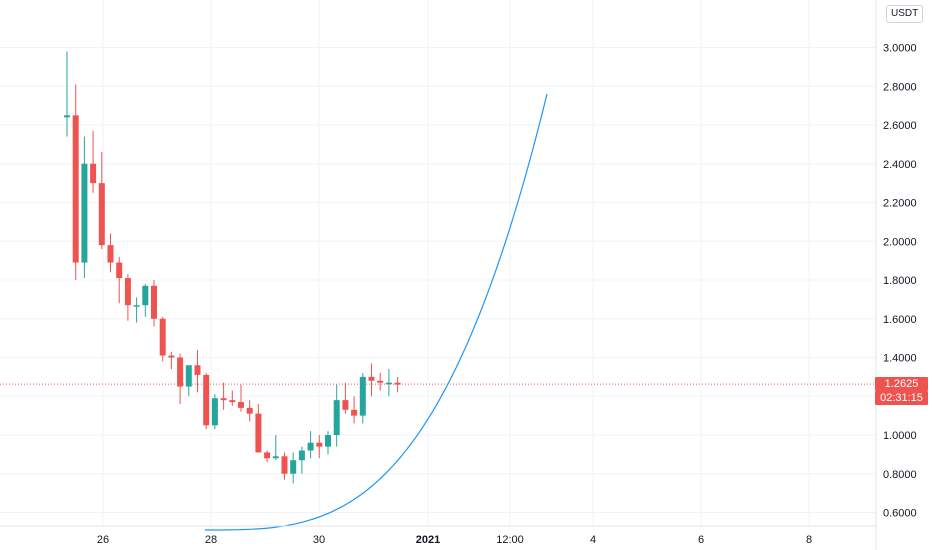 The height and width of the screenshot is (550, 932). What do you see at coordinates (901, 398) in the screenshot?
I see `countdown-badge: 02:31:15` at bounding box center [901, 398].